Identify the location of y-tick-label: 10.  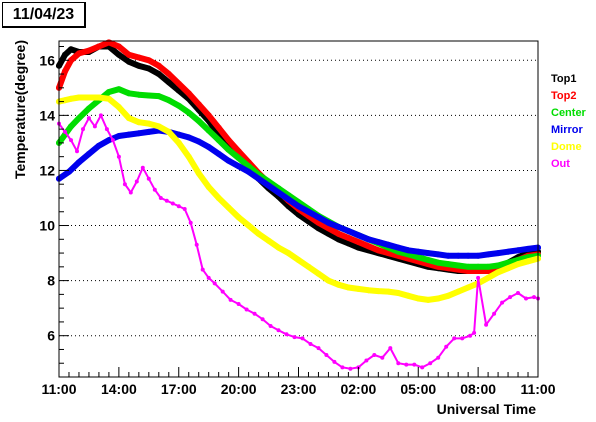
(47, 226).